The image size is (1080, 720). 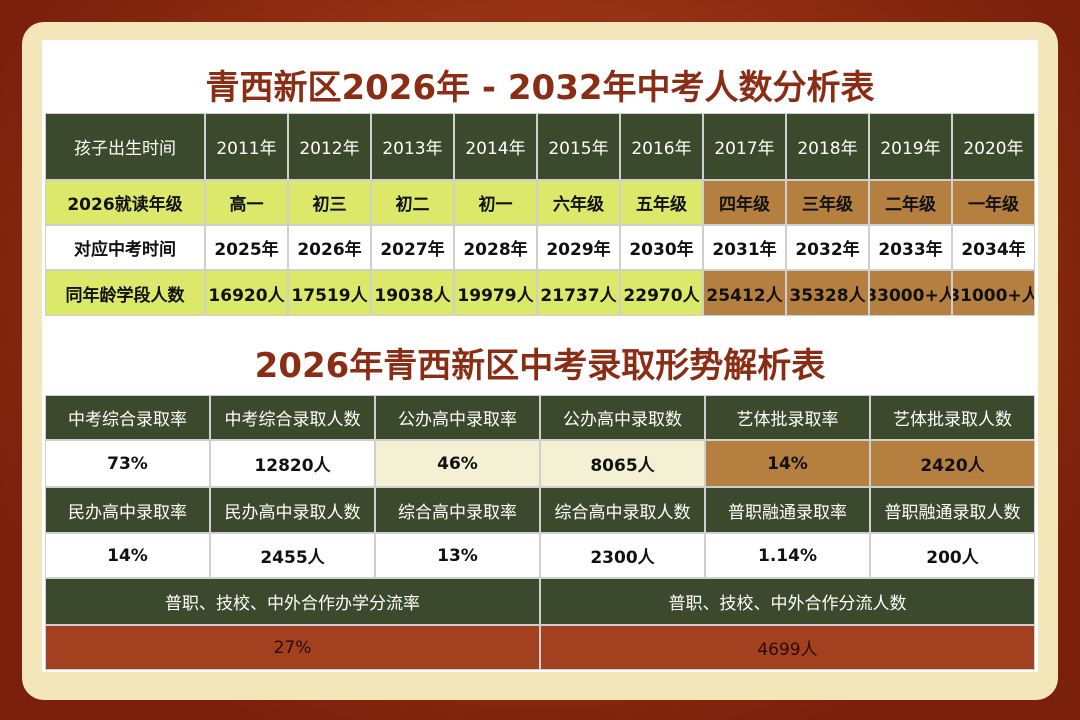 What do you see at coordinates (495, 146) in the screenshot?
I see `table-cell: 2014年` at bounding box center [495, 146].